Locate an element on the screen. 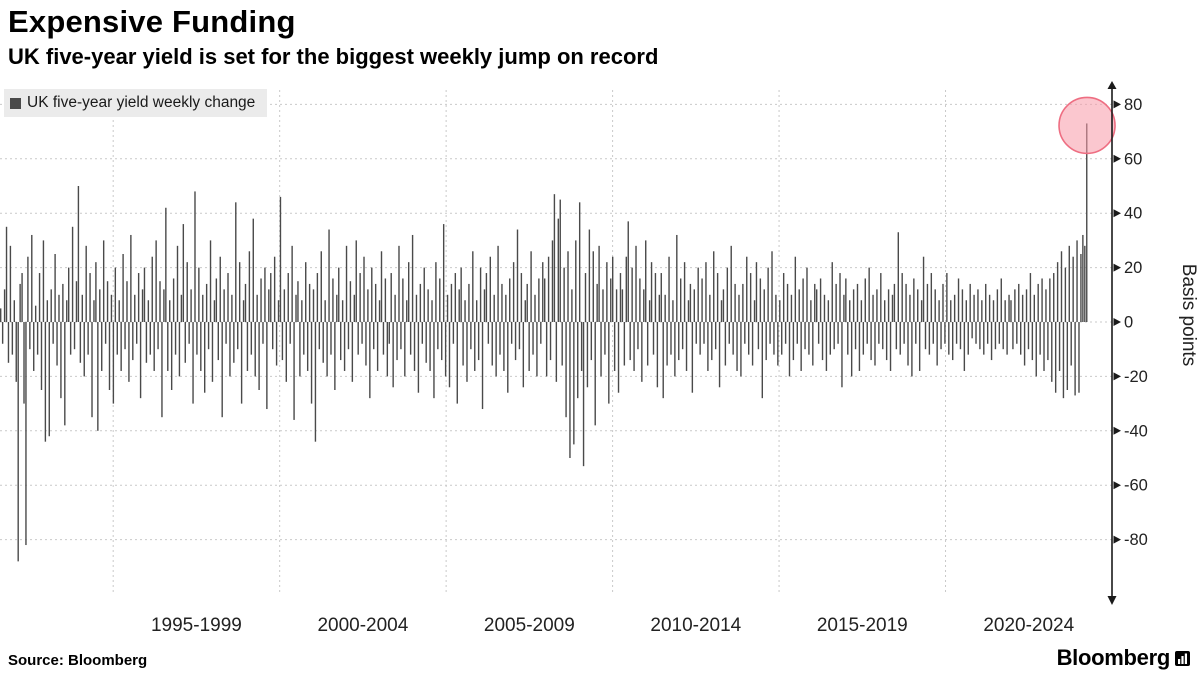 Image resolution: width=1200 pixels, height=675 pixels. bloomberg-logo-icon is located at coordinates (1182, 658).